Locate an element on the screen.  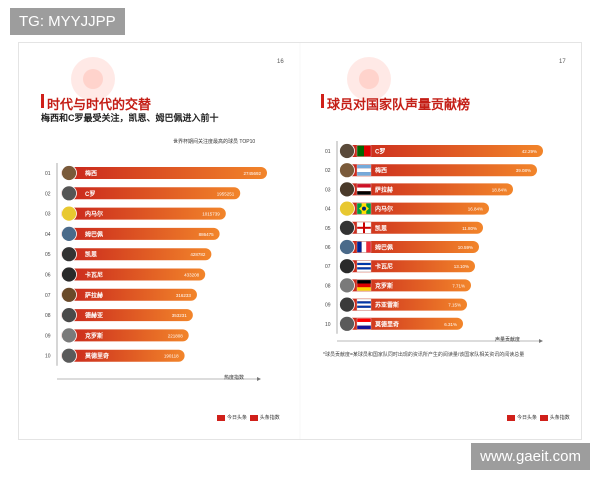
page-number: 17 is located at coordinates (562, 62).